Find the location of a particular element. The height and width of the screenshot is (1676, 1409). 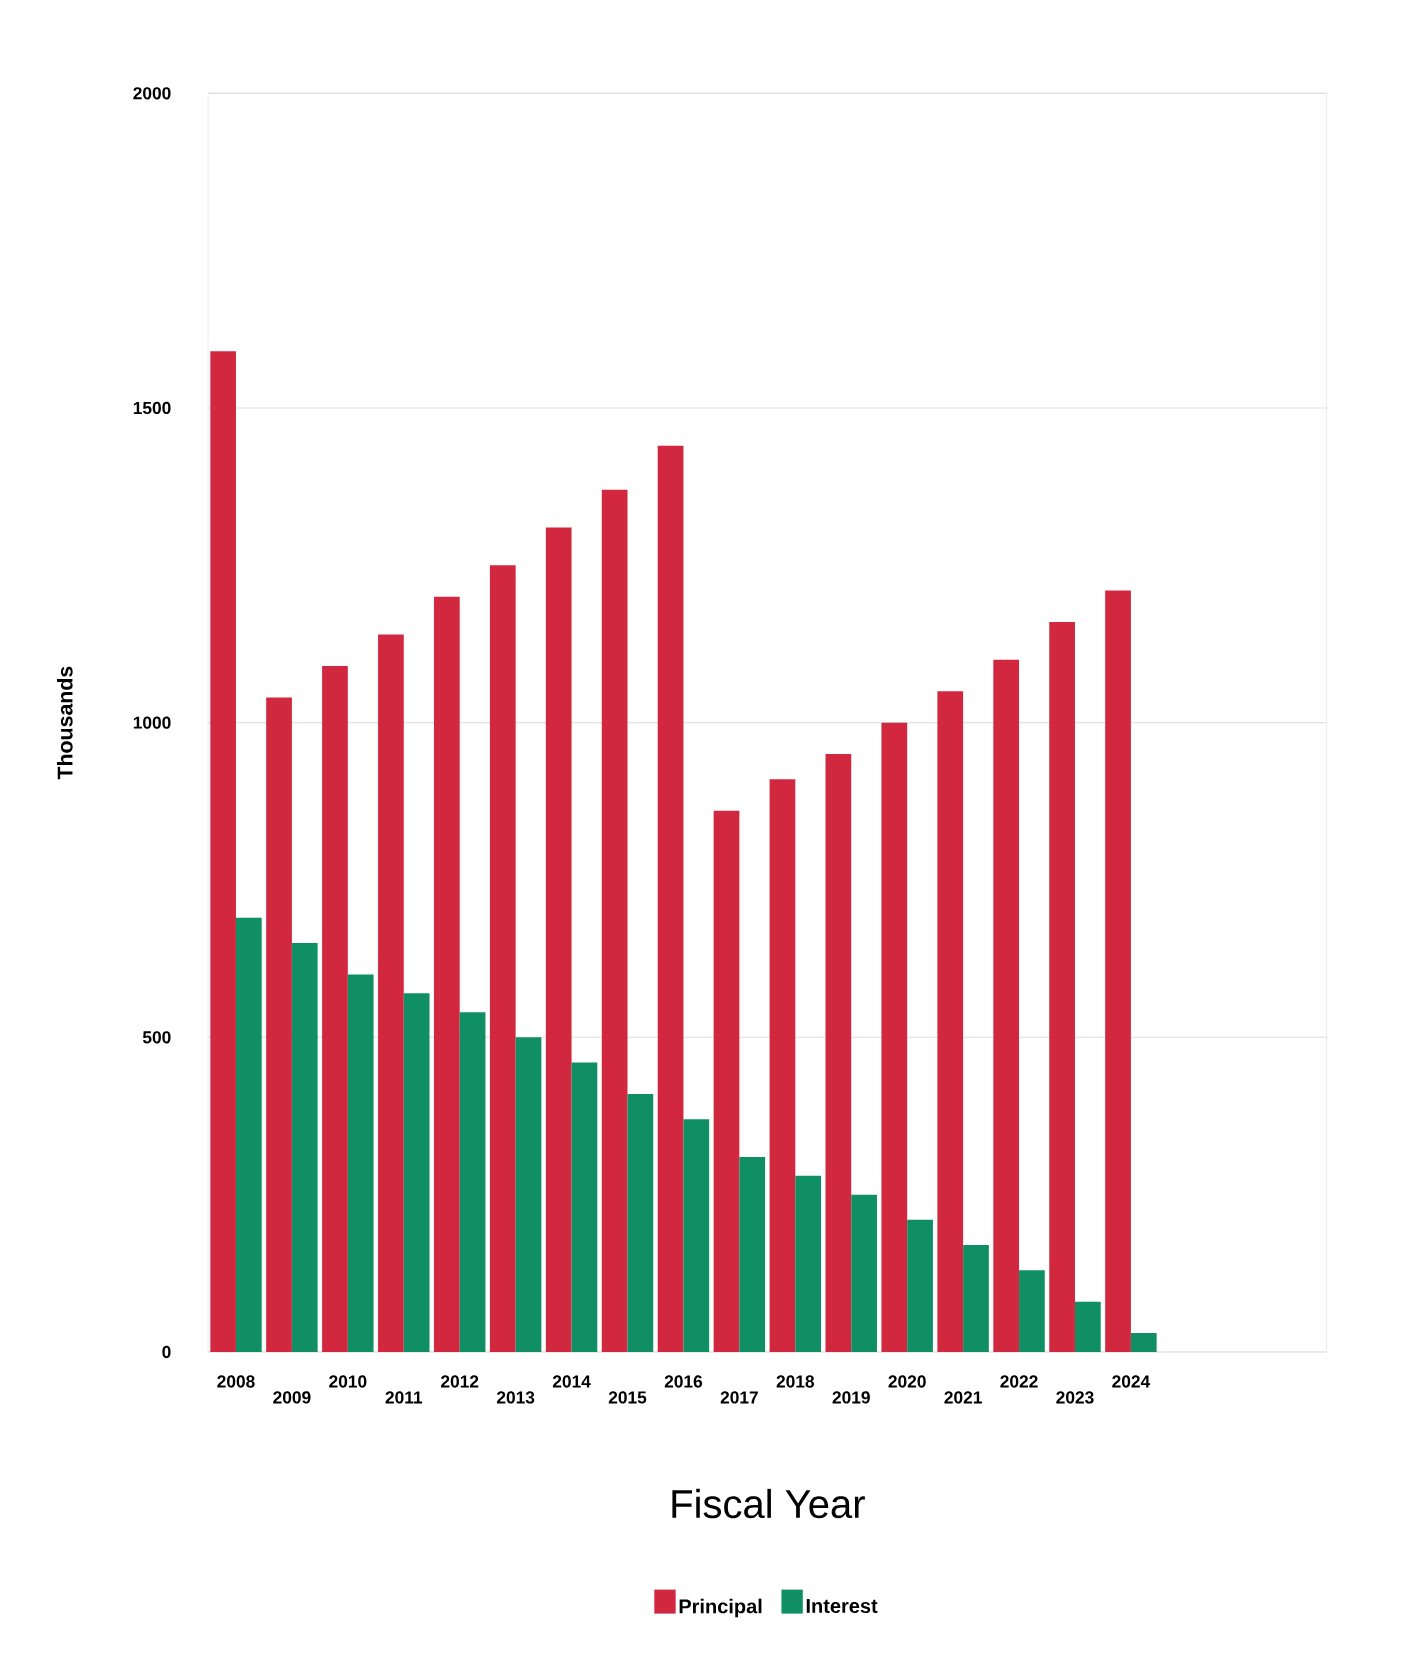

y-tick-label: 2000 is located at coordinates (152, 93).